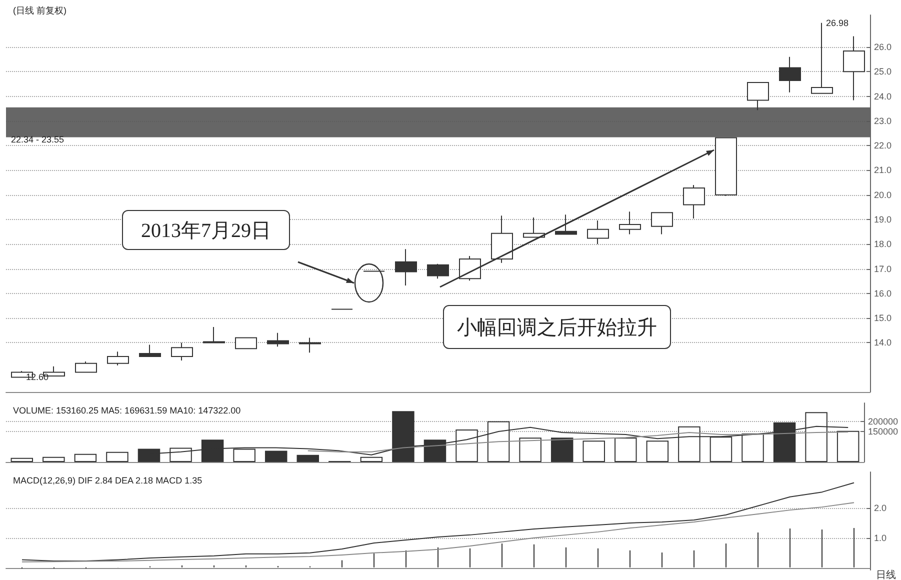  What do you see at coordinates (37, 139) in the screenshot?
I see `band-label: 22.34 - 23.55` at bounding box center [37, 139].